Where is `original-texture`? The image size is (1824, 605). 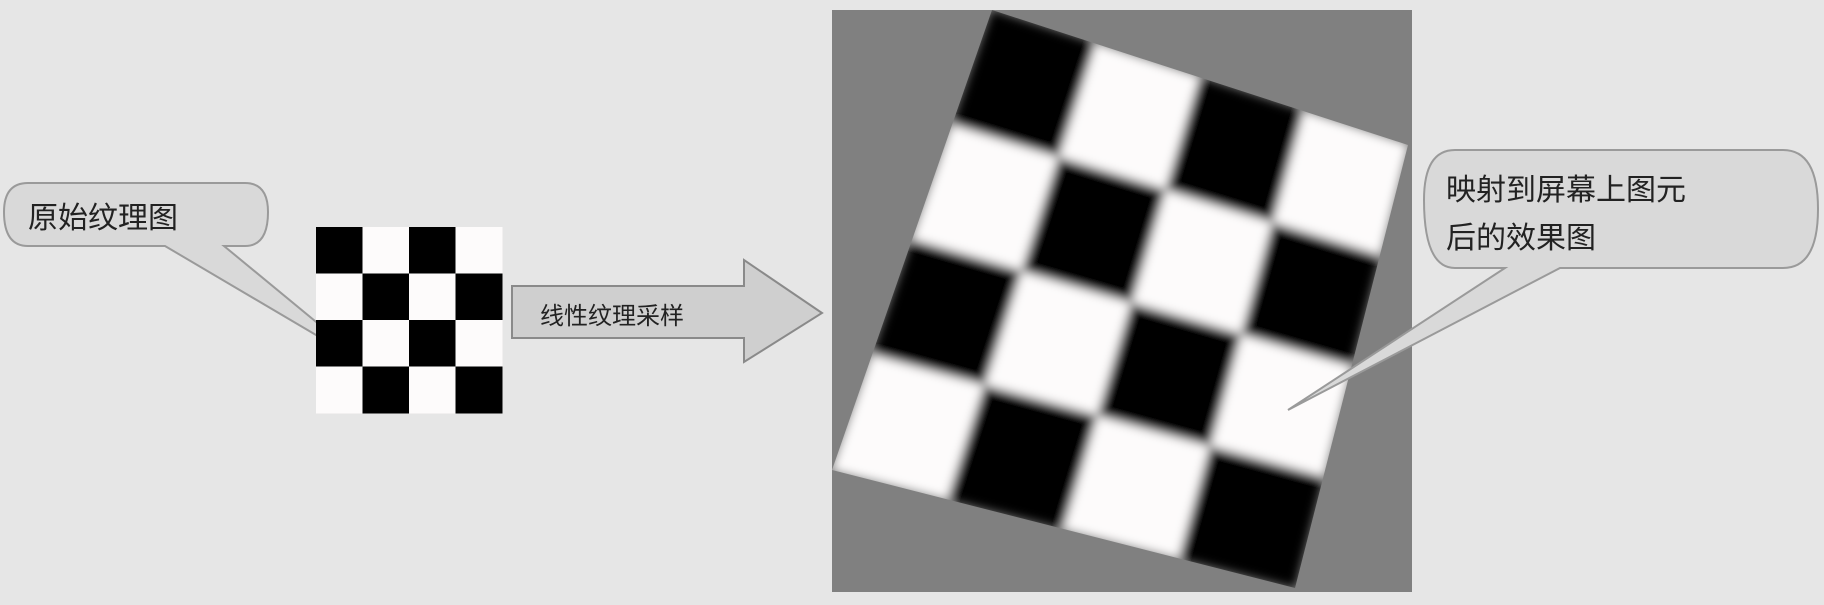 original-texture is located at coordinates (409, 320).